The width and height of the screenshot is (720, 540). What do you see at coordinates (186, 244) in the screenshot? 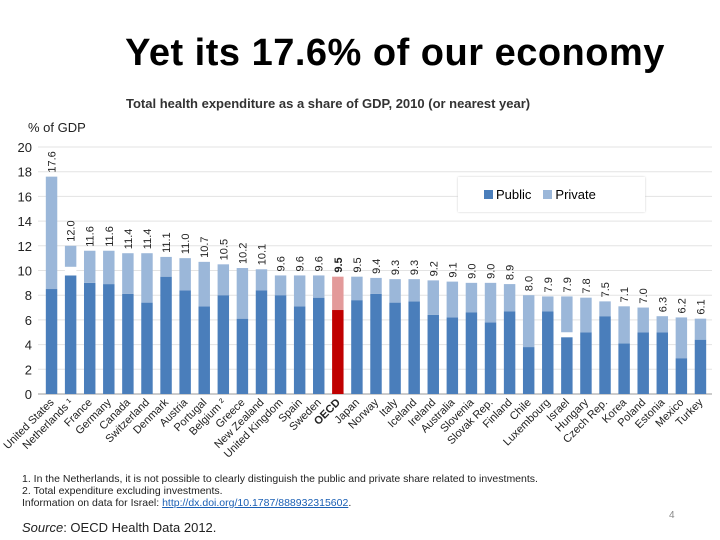
I see `data-label-total: 11.0` at bounding box center [186, 244].